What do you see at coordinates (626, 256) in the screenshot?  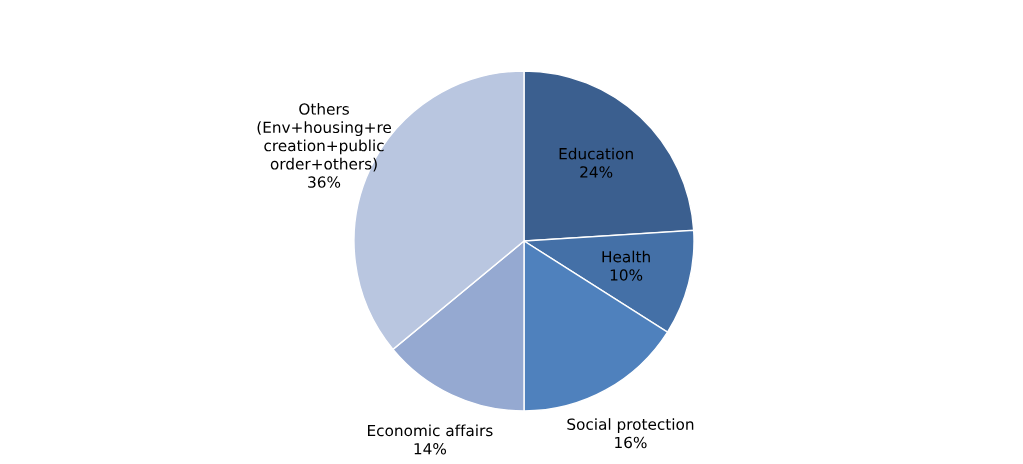 I see `slice-label: Health` at bounding box center [626, 256].